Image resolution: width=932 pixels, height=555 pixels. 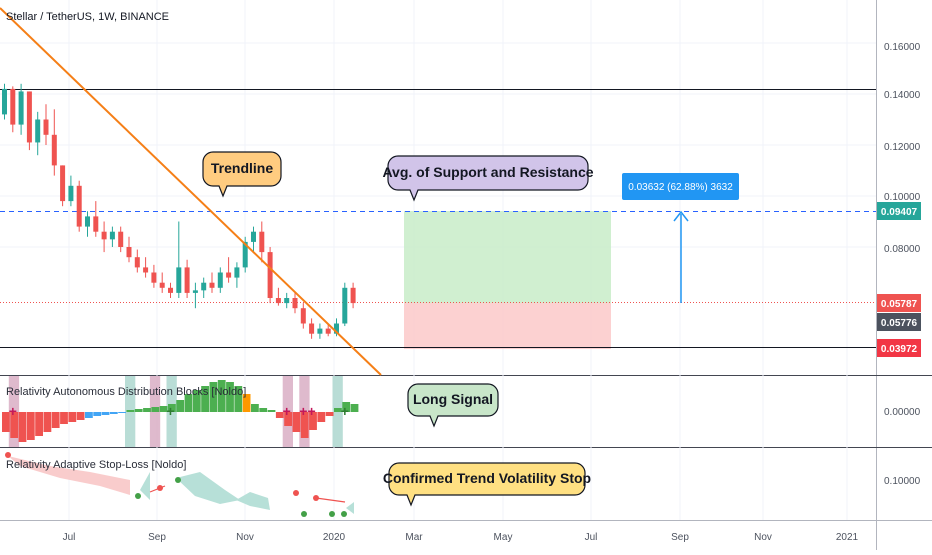 I want to click on long-signal-callout: Long Signal, so click(x=453, y=405).